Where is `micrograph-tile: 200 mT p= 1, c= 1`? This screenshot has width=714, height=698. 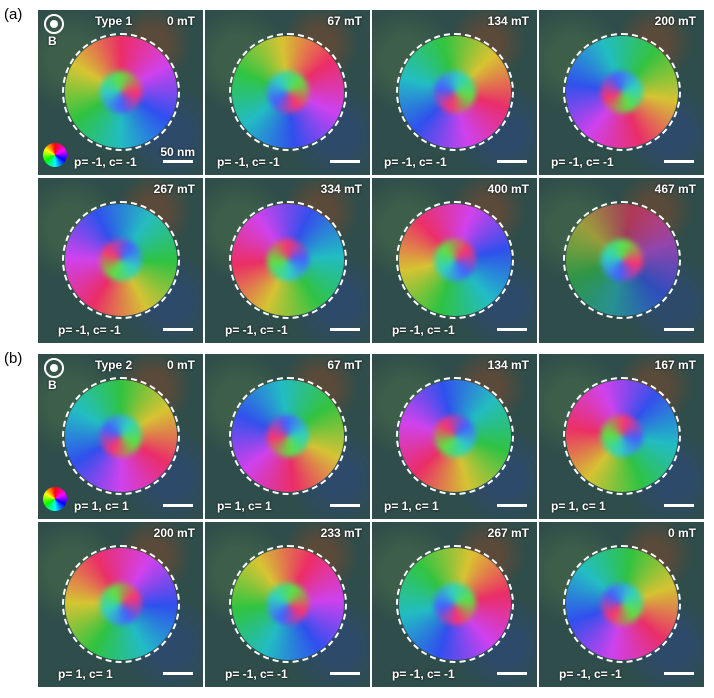
micrograph-tile: 200 mT p= 1, c= 1 is located at coordinates (120, 604).